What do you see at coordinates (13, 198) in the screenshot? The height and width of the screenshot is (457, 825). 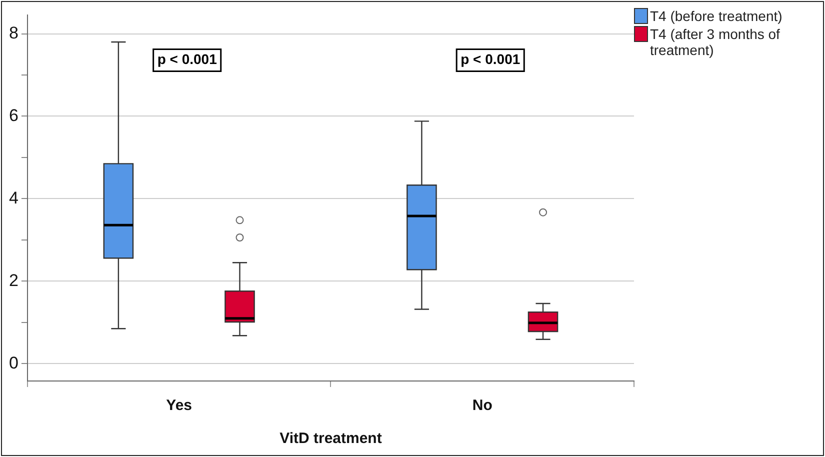 I see `y-tick-label: 4` at bounding box center [13, 198].